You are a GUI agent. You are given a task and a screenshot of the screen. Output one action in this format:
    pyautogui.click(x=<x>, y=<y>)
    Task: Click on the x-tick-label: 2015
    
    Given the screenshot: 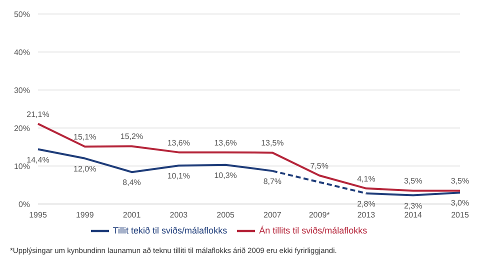 What is the action you would take?
    pyautogui.click(x=460, y=215)
    